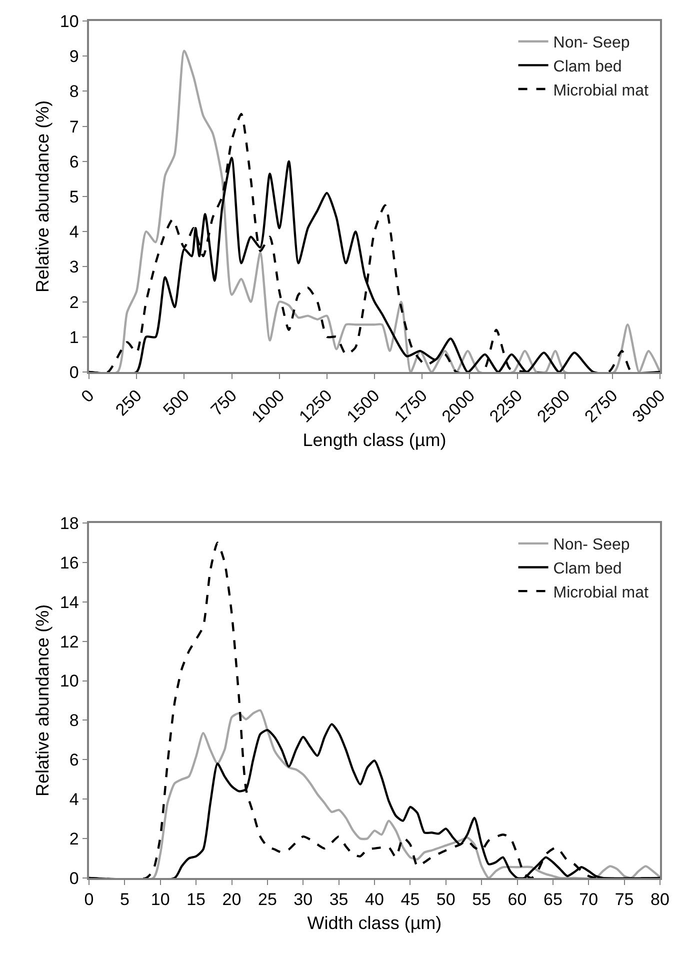  I want to click on x-tick-label: 500, so click(177, 403).